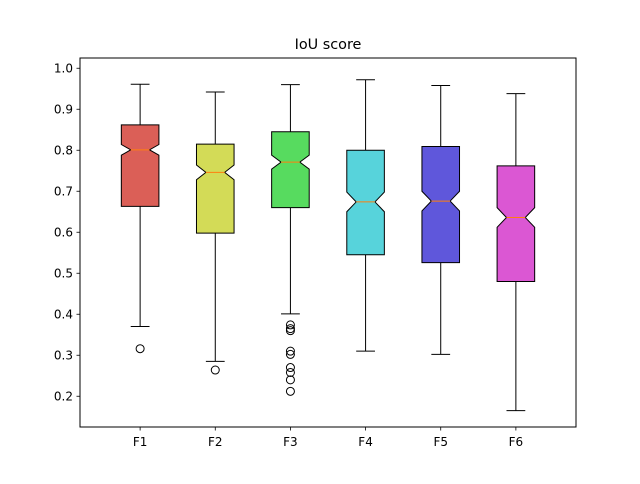 Image resolution: width=640 pixels, height=484 pixels. I want to click on y-tick-label: 0.7, so click(63, 191).